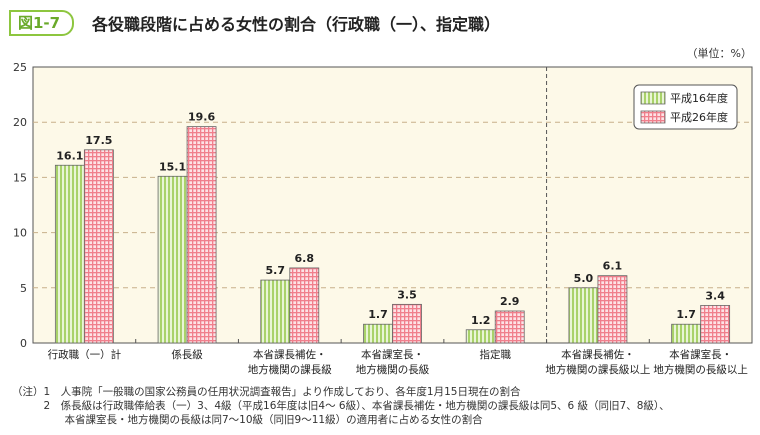 Image resolution: width=760 pixels, height=435 pixels. What do you see at coordinates (305, 258) in the screenshot?
I see `data-label: 6.8` at bounding box center [305, 258].